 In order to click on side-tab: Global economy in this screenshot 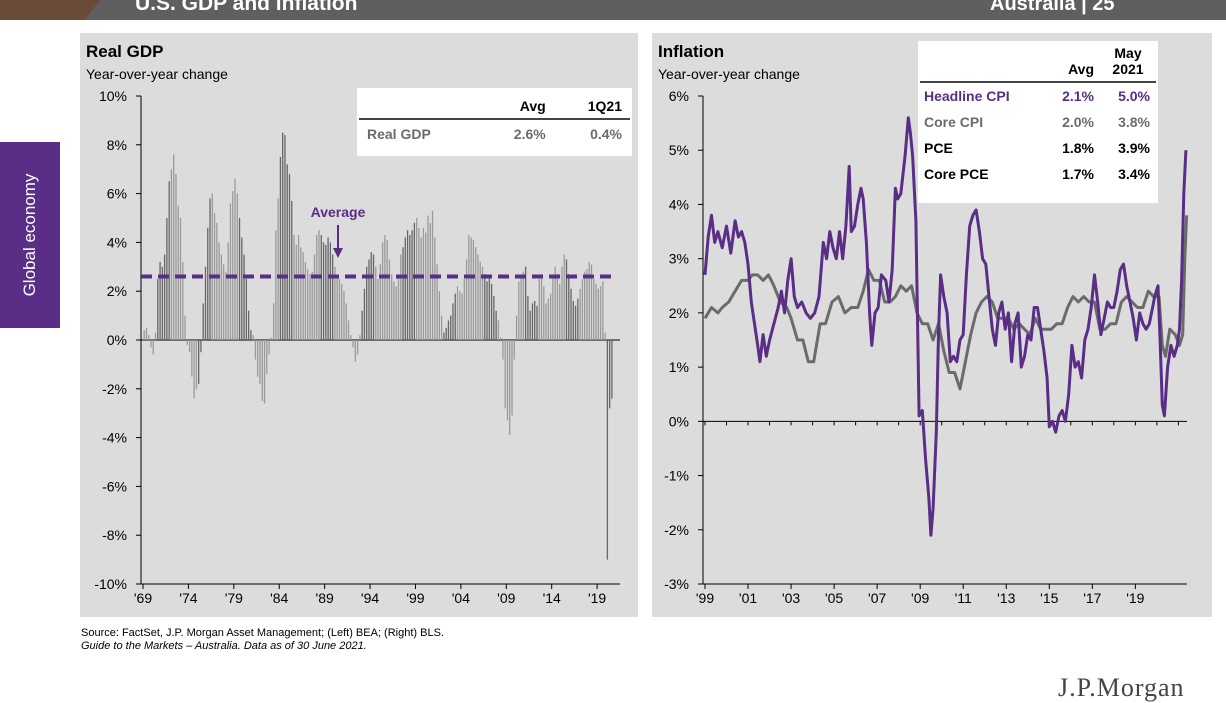, I will do `click(30, 235)`.